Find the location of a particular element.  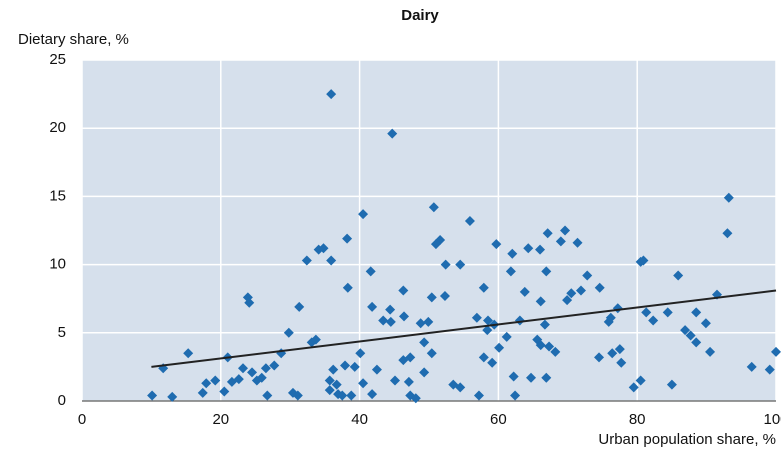

x-tick-label: 80 is located at coordinates (637, 419).